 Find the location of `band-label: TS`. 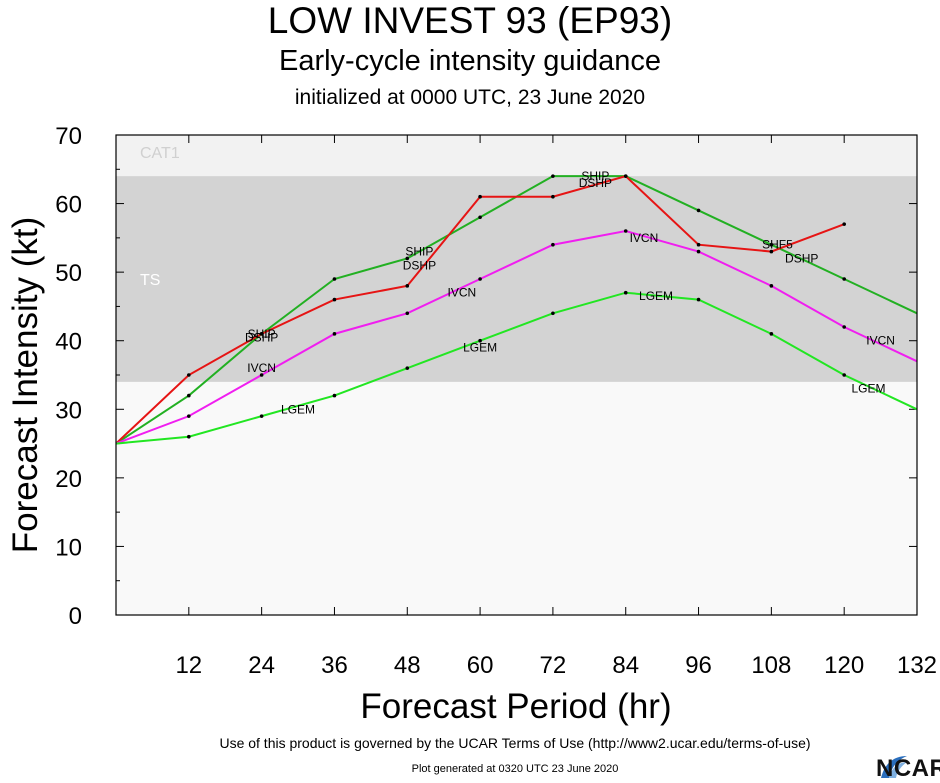

band-label: TS is located at coordinates (150, 280).